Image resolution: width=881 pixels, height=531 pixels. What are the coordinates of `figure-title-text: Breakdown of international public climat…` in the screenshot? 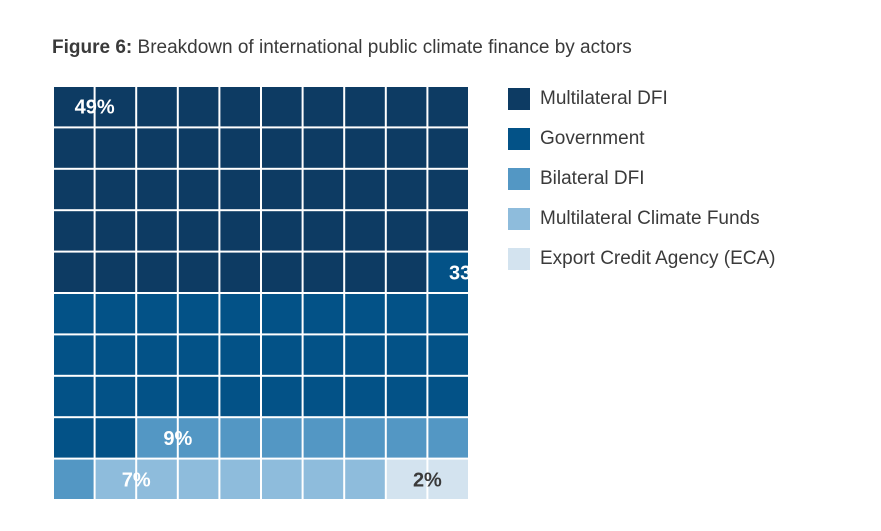 It's located at (384, 47).